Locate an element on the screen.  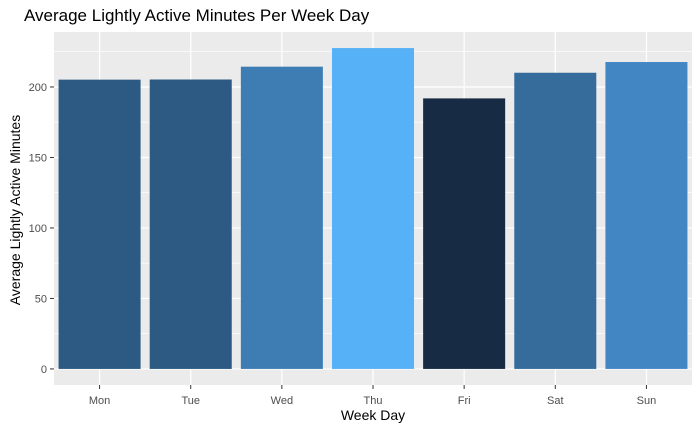
x-tick-label: Wed is located at coordinates (282, 401).